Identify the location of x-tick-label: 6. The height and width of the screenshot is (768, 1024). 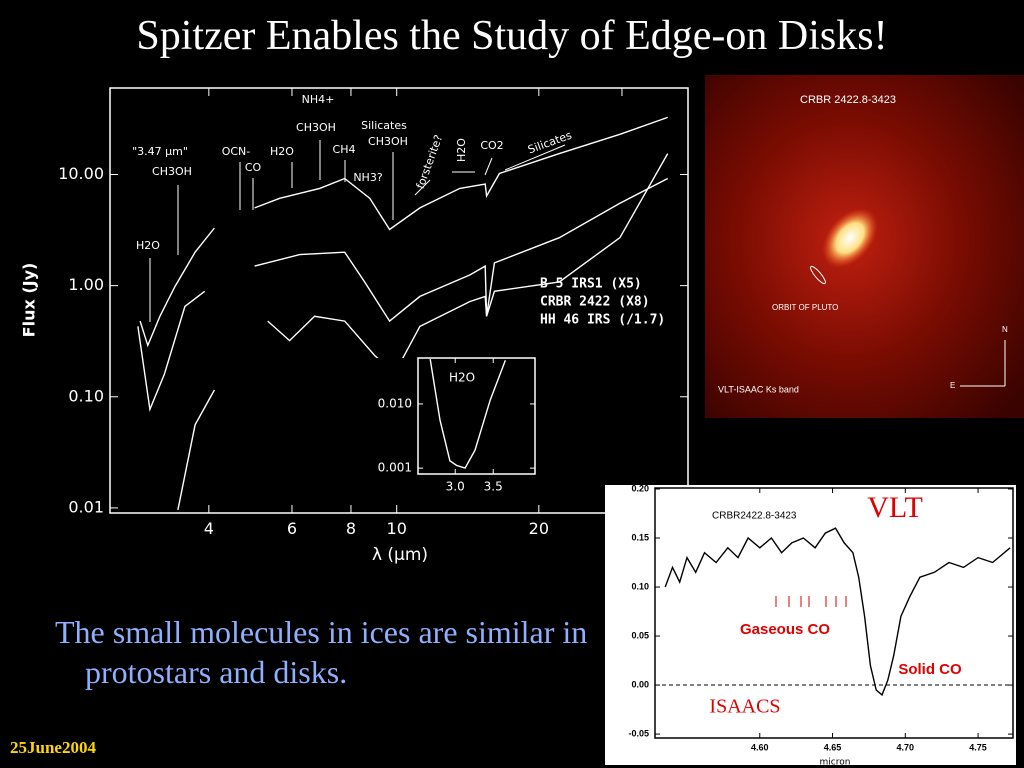
(292, 528).